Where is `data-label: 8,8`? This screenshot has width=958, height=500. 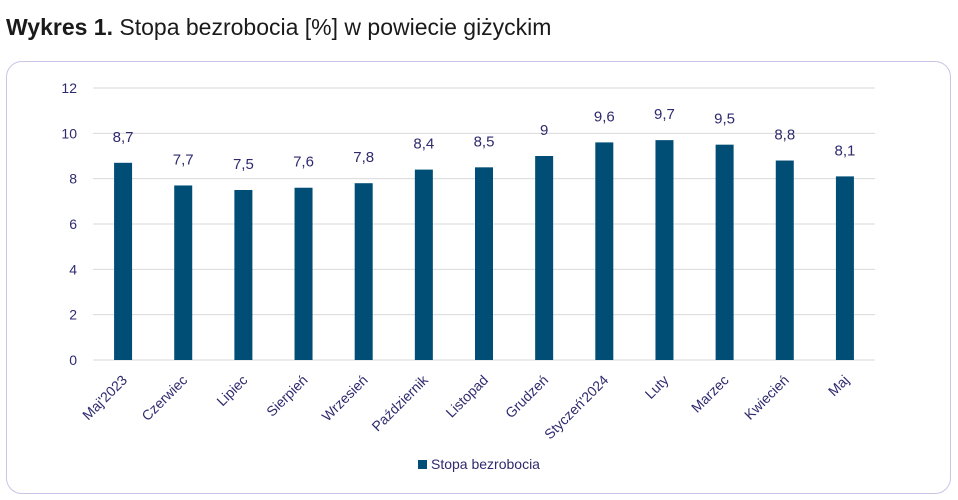 data-label: 8,8 is located at coordinates (784, 135).